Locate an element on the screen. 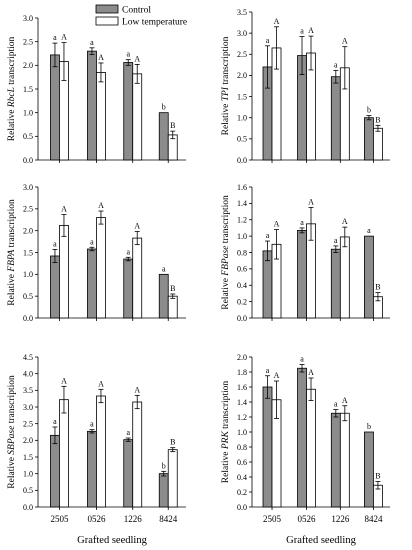 Image resolution: width=412 pixels, height=550 pixels. x-tick-label: 1226 is located at coordinates (340, 519).